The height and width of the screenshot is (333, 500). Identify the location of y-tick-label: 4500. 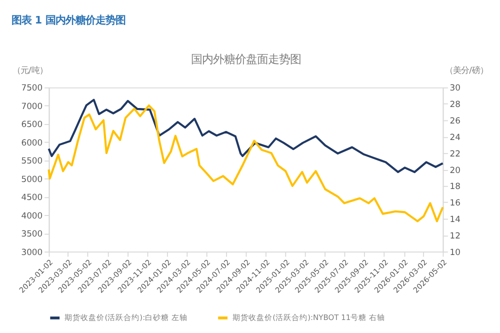
(32, 197).